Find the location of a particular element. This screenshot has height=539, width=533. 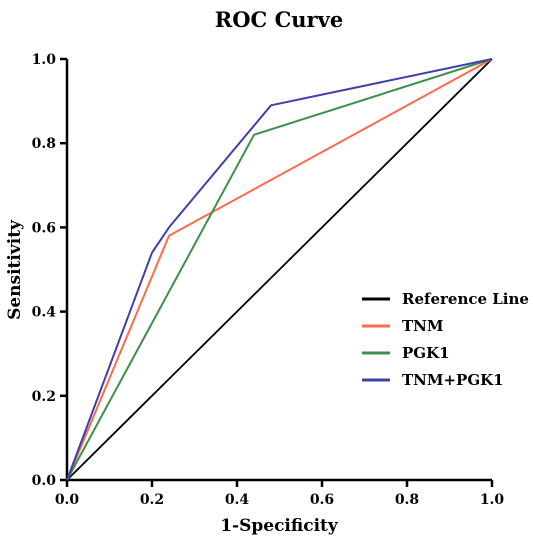

x-tick-label: 1.0 is located at coordinates (492, 500).